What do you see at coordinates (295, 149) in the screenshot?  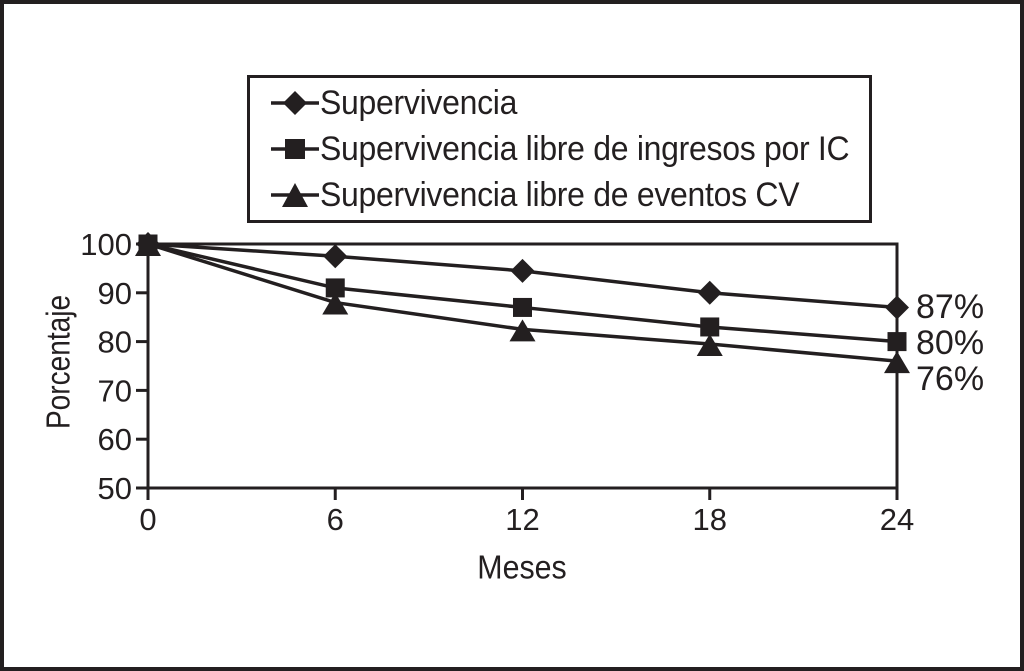 I see `legend-marker-square-icon` at bounding box center [295, 149].